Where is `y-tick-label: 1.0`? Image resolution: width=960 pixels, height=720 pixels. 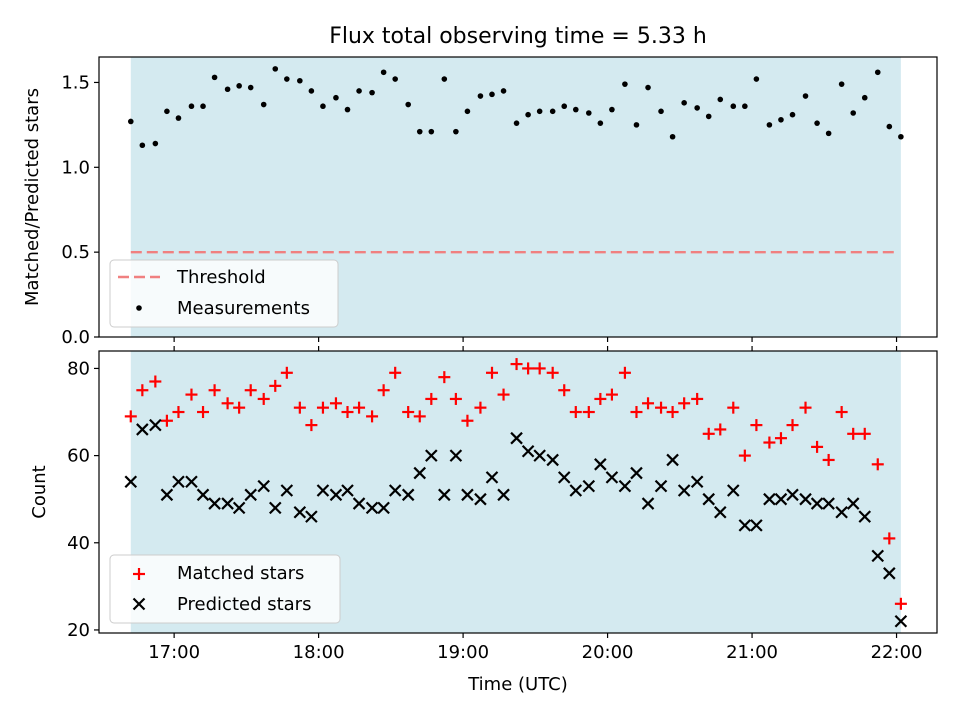 y-tick-label: 1.0 is located at coordinates (75, 167).